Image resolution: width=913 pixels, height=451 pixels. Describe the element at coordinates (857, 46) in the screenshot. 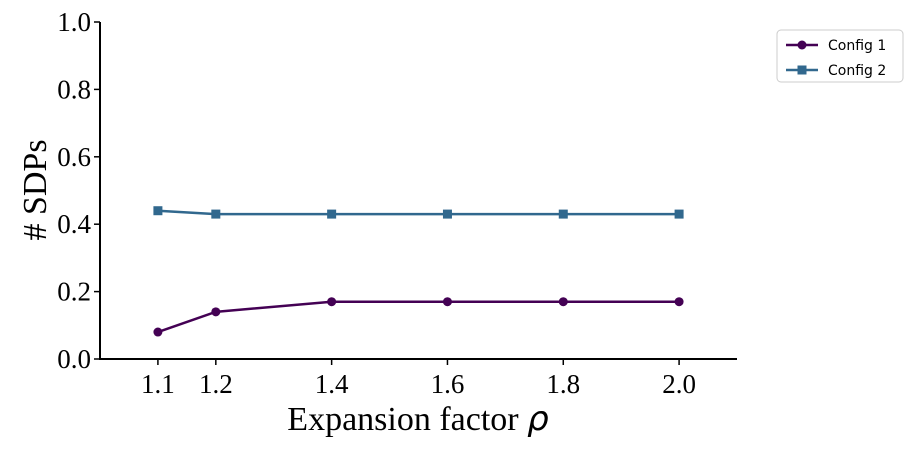

I see `legend-config-1-label: Config 1` at that location.